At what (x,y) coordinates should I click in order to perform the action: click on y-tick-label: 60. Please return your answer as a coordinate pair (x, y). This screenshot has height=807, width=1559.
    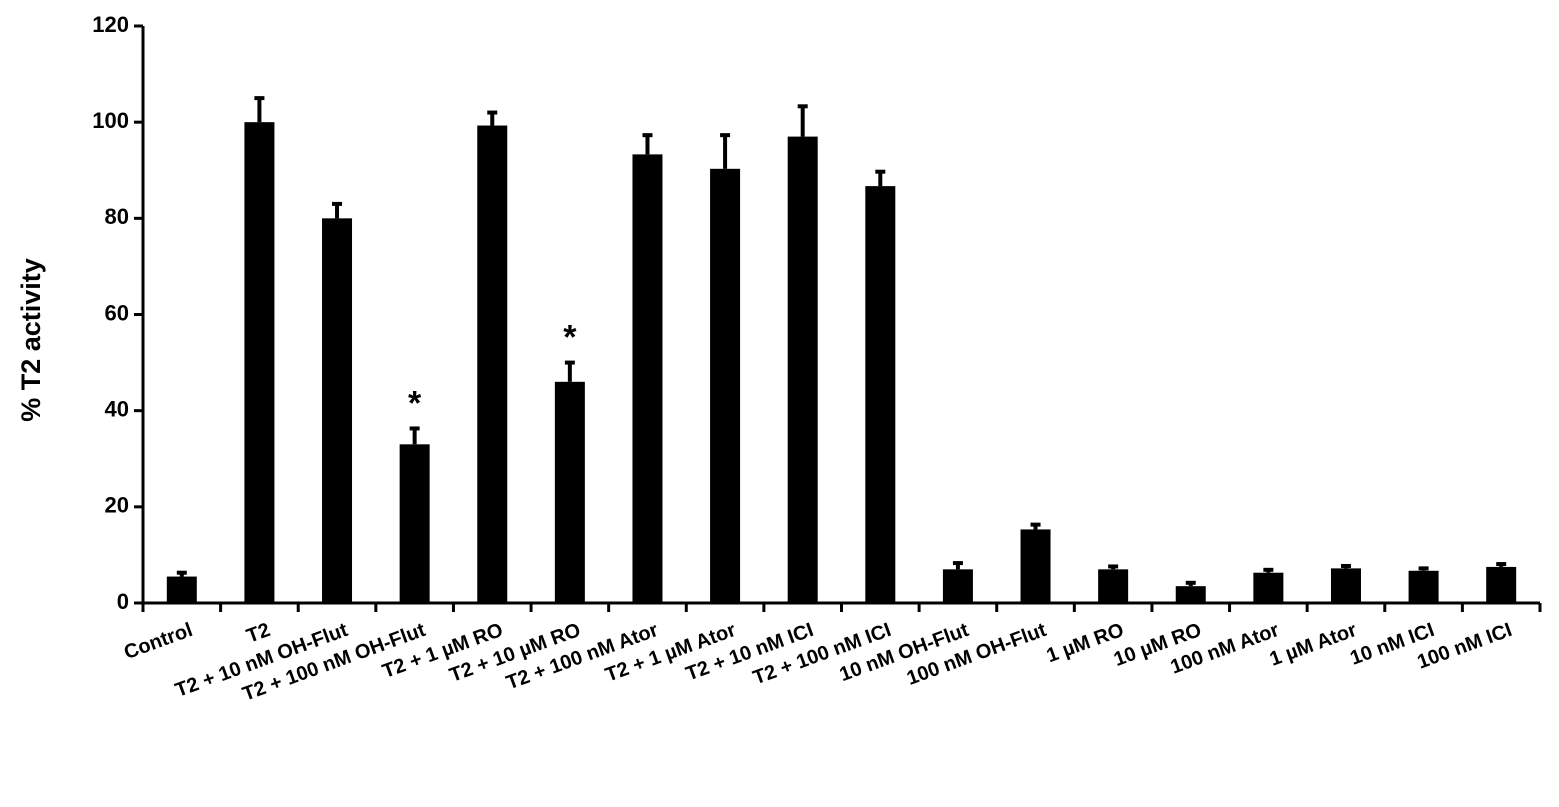
    Looking at the image, I should click on (117, 312).